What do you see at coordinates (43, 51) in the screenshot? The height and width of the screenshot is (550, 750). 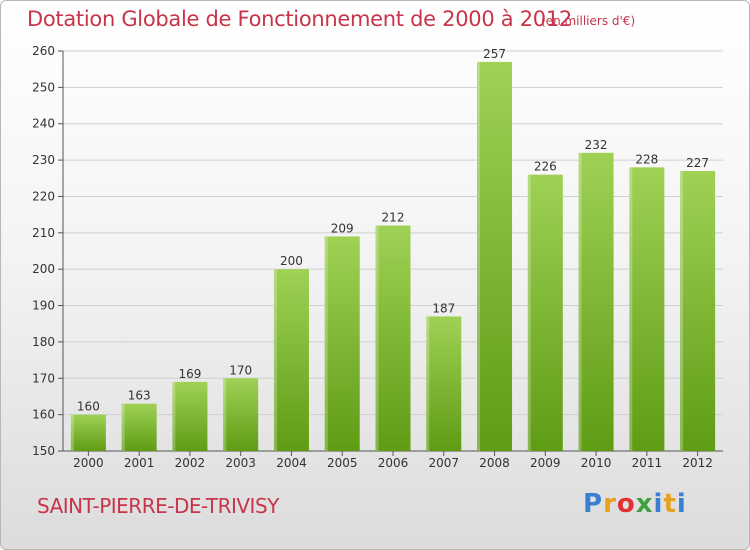 I see `y-tick-label: 260` at bounding box center [43, 51].